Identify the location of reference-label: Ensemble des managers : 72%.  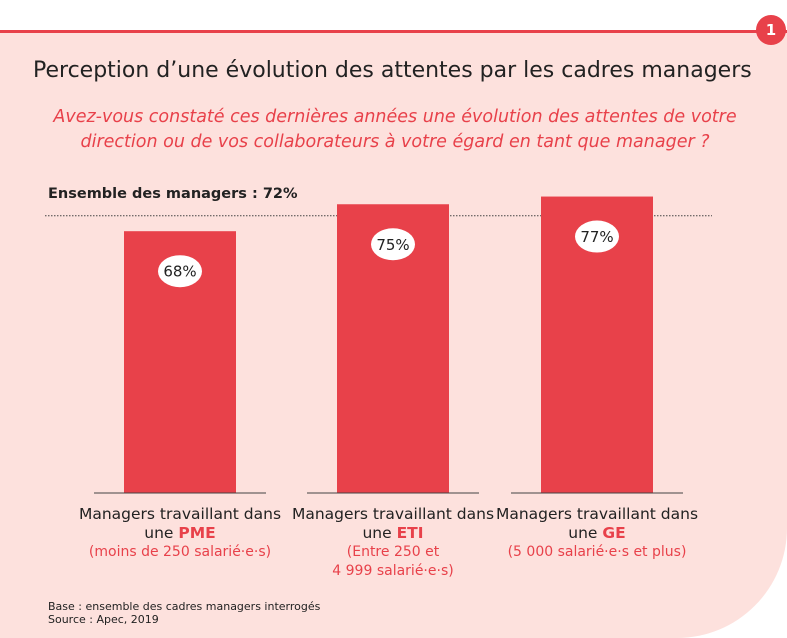
(173, 194).